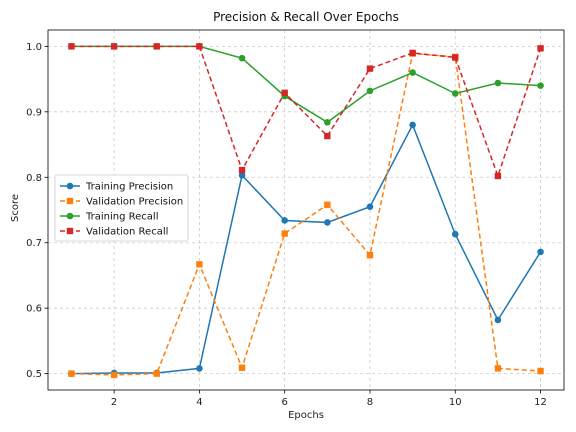 This screenshot has height=432, width=576. I want to click on x-tick-label: 12, so click(540, 402).